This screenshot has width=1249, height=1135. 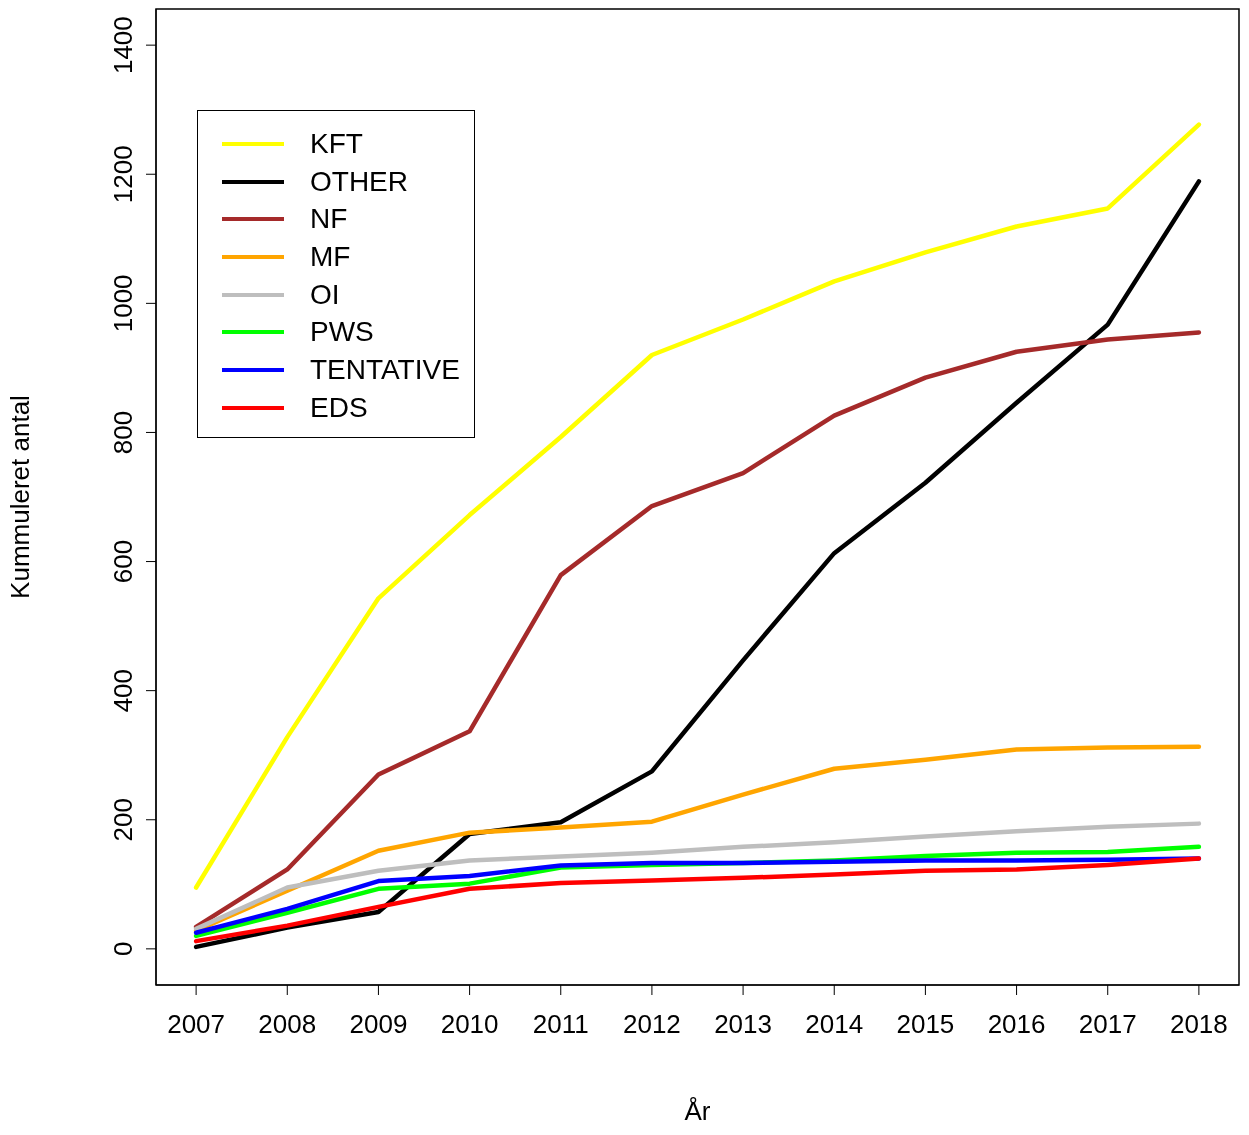 I want to click on y-tick-label: 800, so click(x=123, y=432).